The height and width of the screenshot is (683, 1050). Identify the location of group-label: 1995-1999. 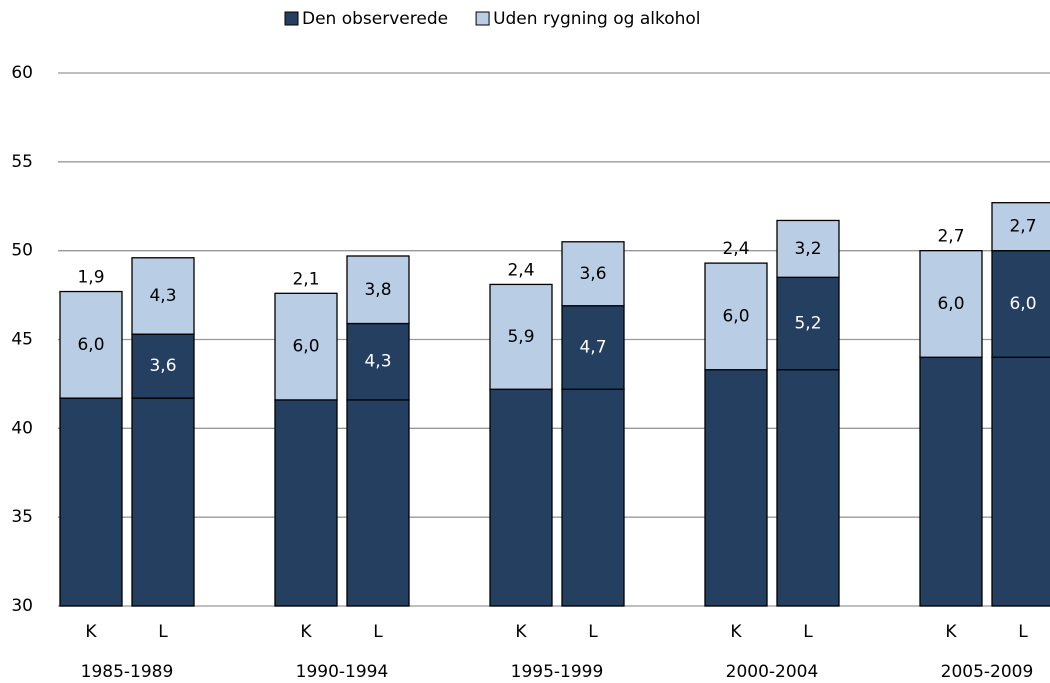
(557, 672).